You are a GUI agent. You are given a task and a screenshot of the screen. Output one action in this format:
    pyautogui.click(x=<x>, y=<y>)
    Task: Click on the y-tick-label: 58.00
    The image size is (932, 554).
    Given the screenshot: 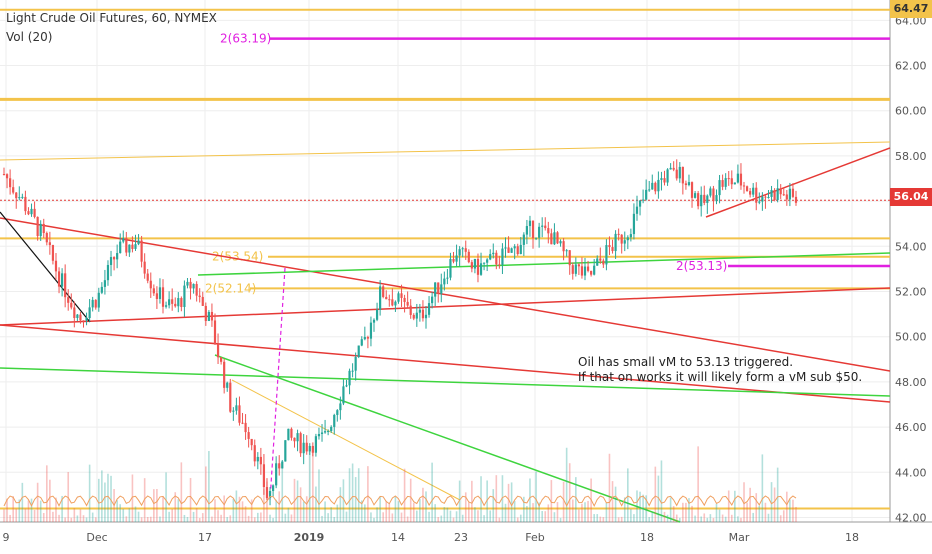 What is the action you would take?
    pyautogui.click(x=911, y=156)
    